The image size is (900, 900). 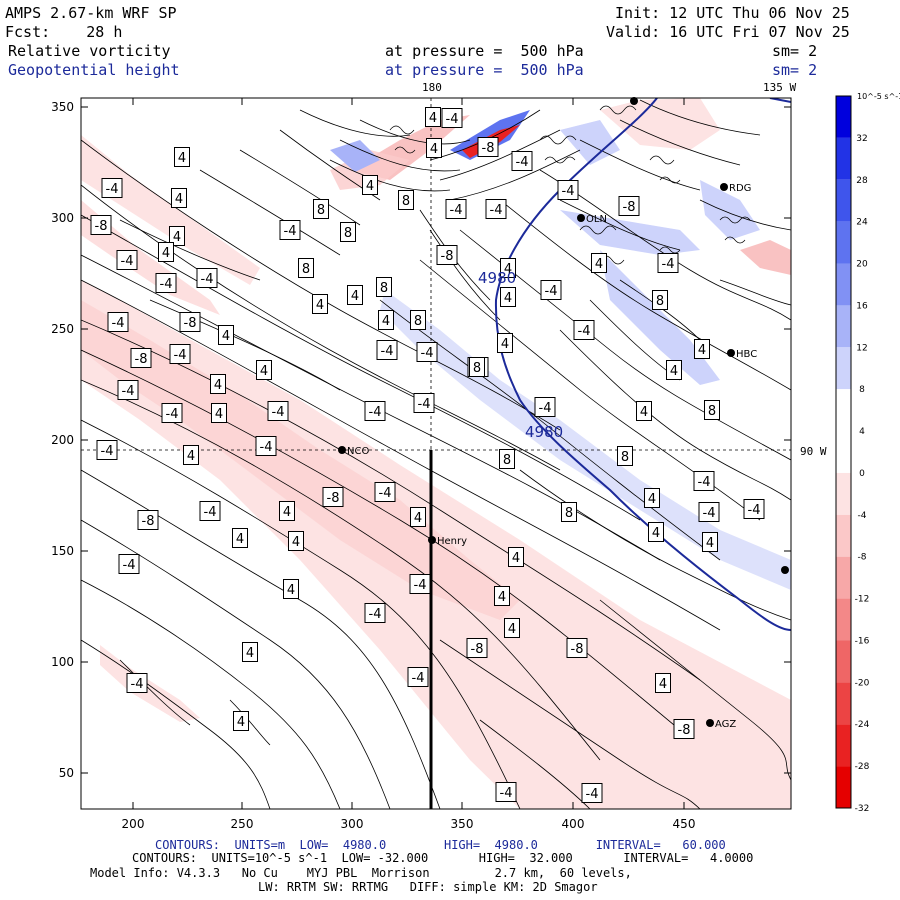 I want to click on colorbar-frame, so click(x=843, y=452).